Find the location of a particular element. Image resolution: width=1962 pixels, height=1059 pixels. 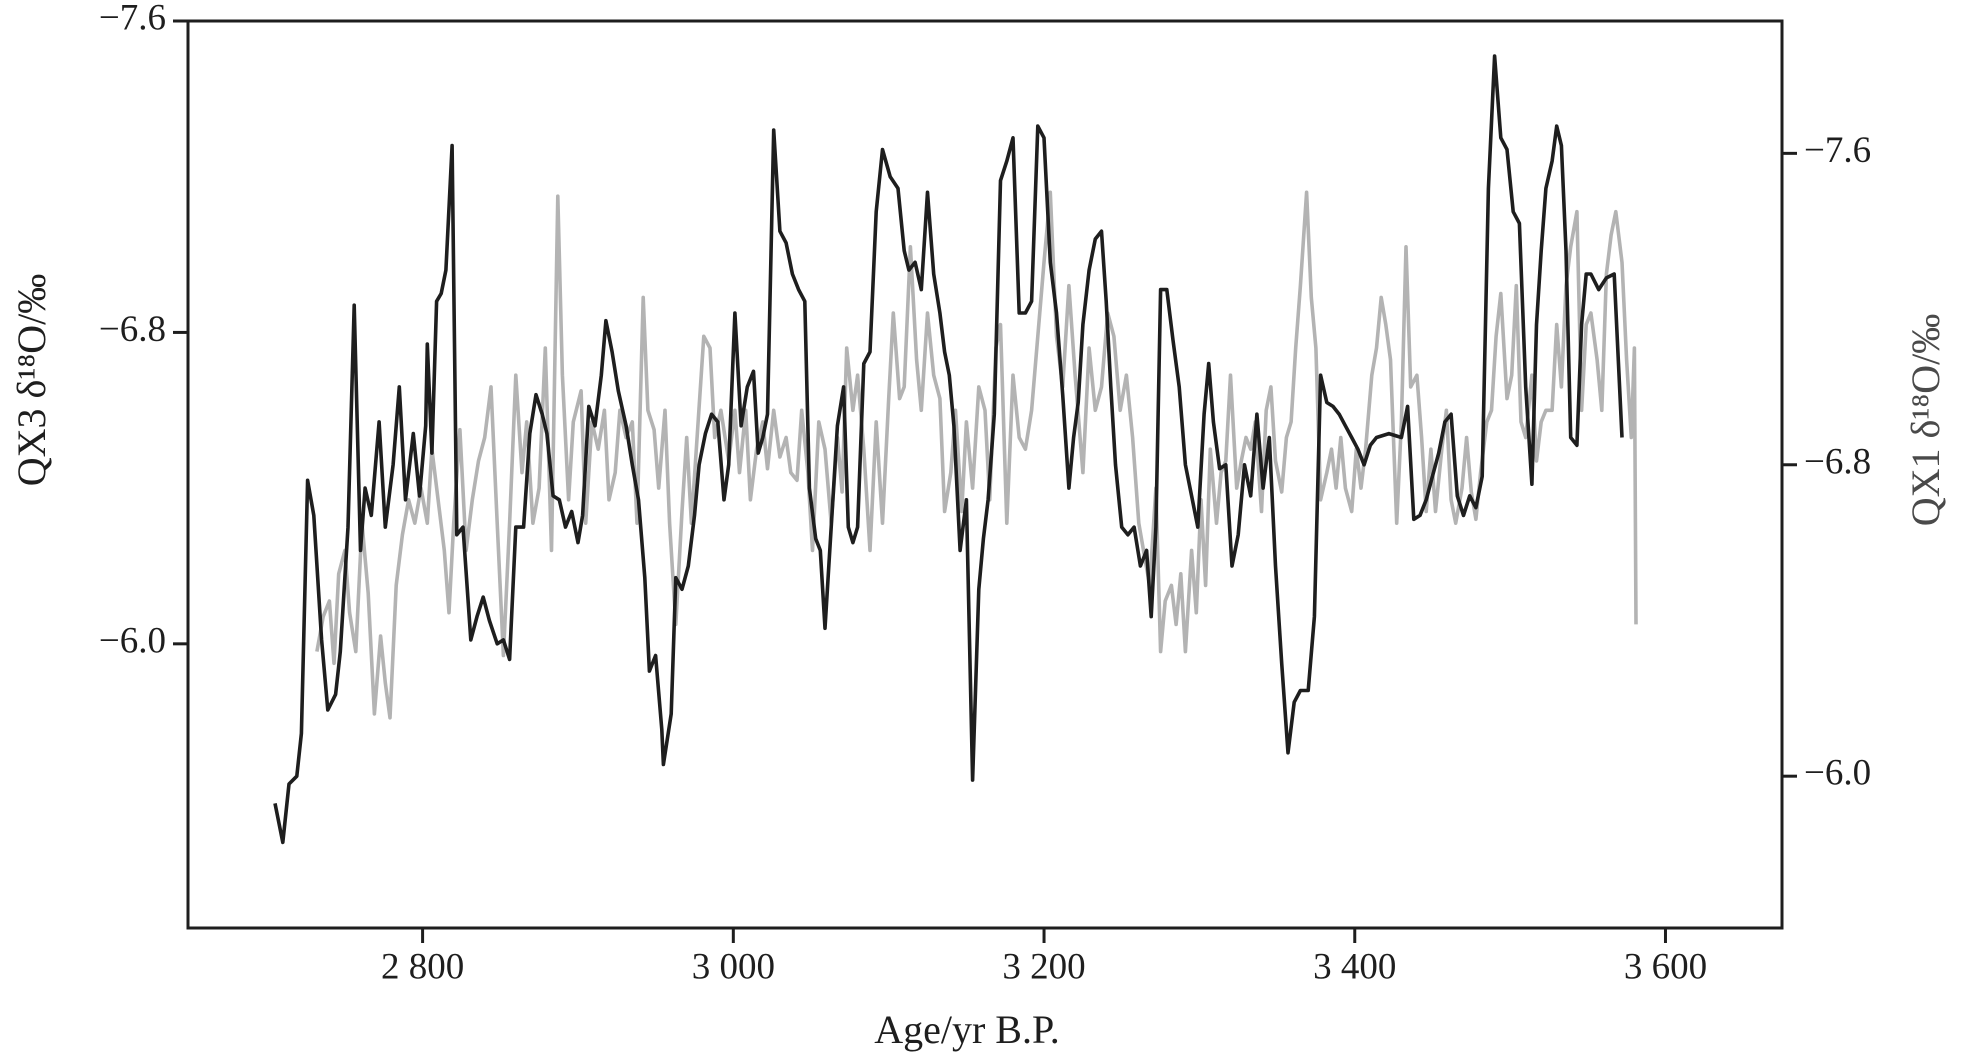

x-axis-title: Age/yr B.P. is located at coordinates (967, 1029).